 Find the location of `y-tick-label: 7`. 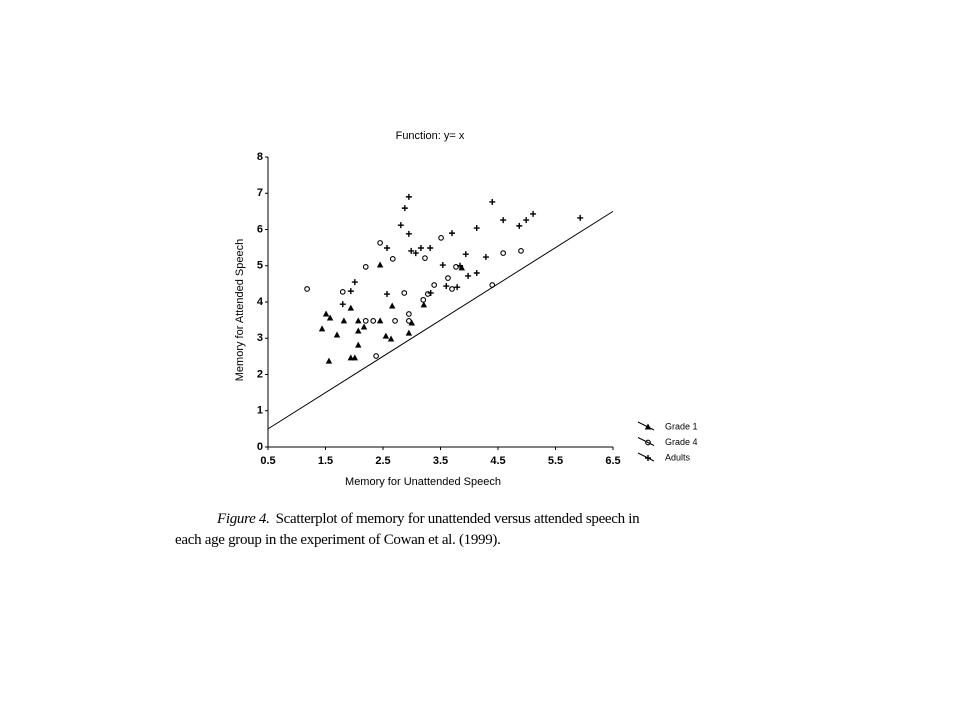

y-tick-label: 7 is located at coordinates (260, 193).